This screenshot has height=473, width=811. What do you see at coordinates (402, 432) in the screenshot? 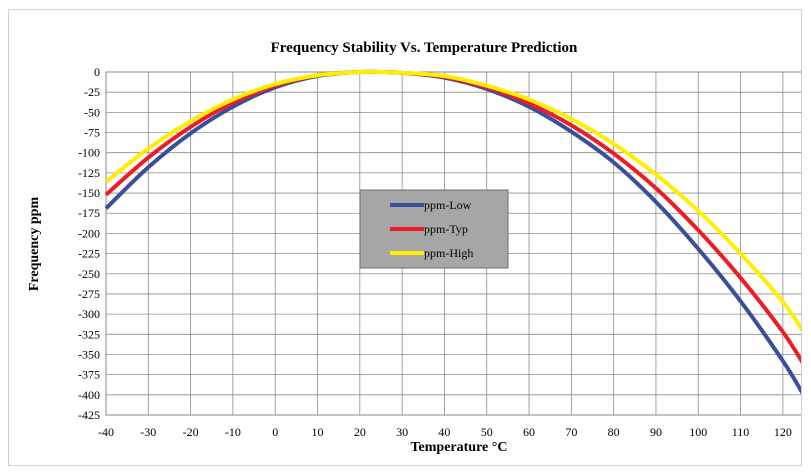
I see `x-tick-label: 30` at bounding box center [402, 432].